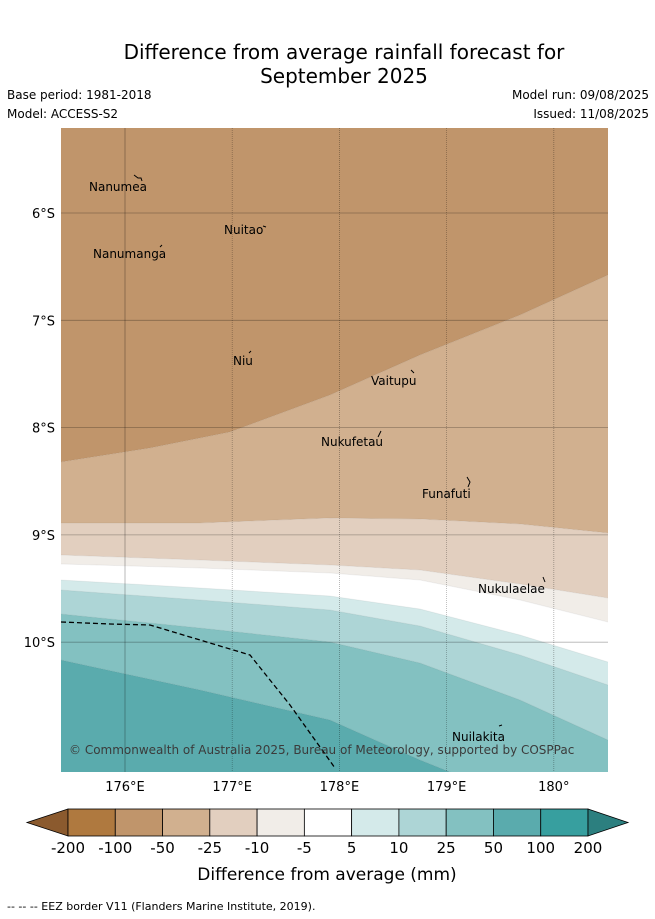  I want to click on colorbar-tick-label: -200, so click(68, 848).